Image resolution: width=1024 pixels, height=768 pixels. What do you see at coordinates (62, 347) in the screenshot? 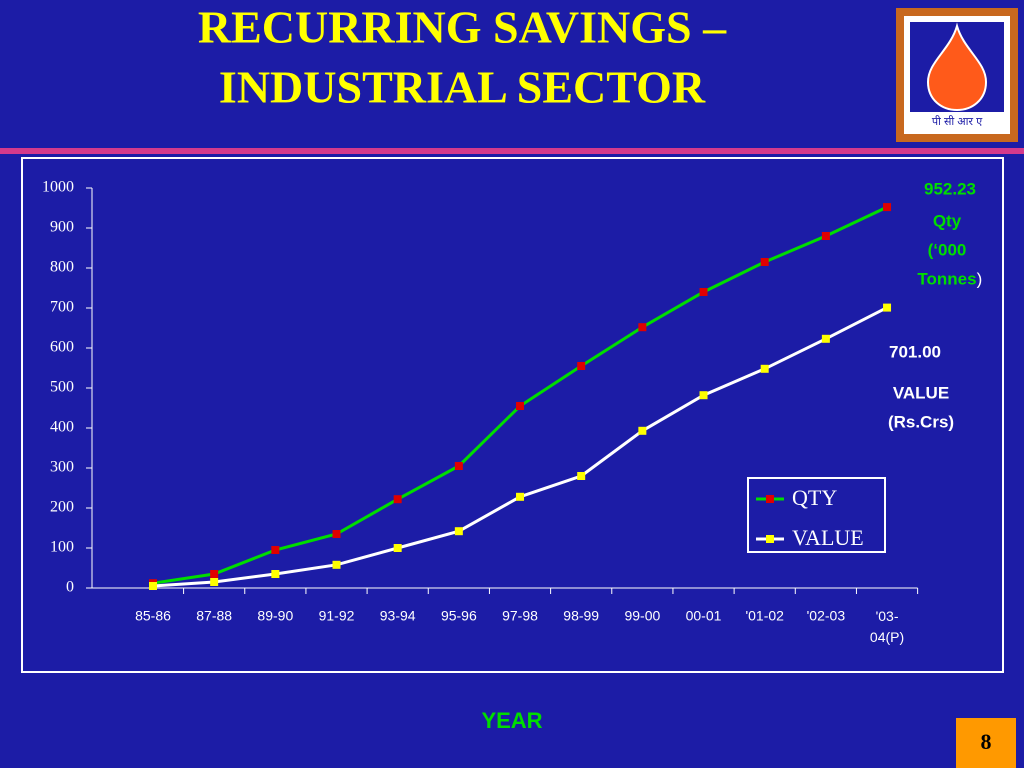
I see `y-tick-label: 600` at bounding box center [62, 347].